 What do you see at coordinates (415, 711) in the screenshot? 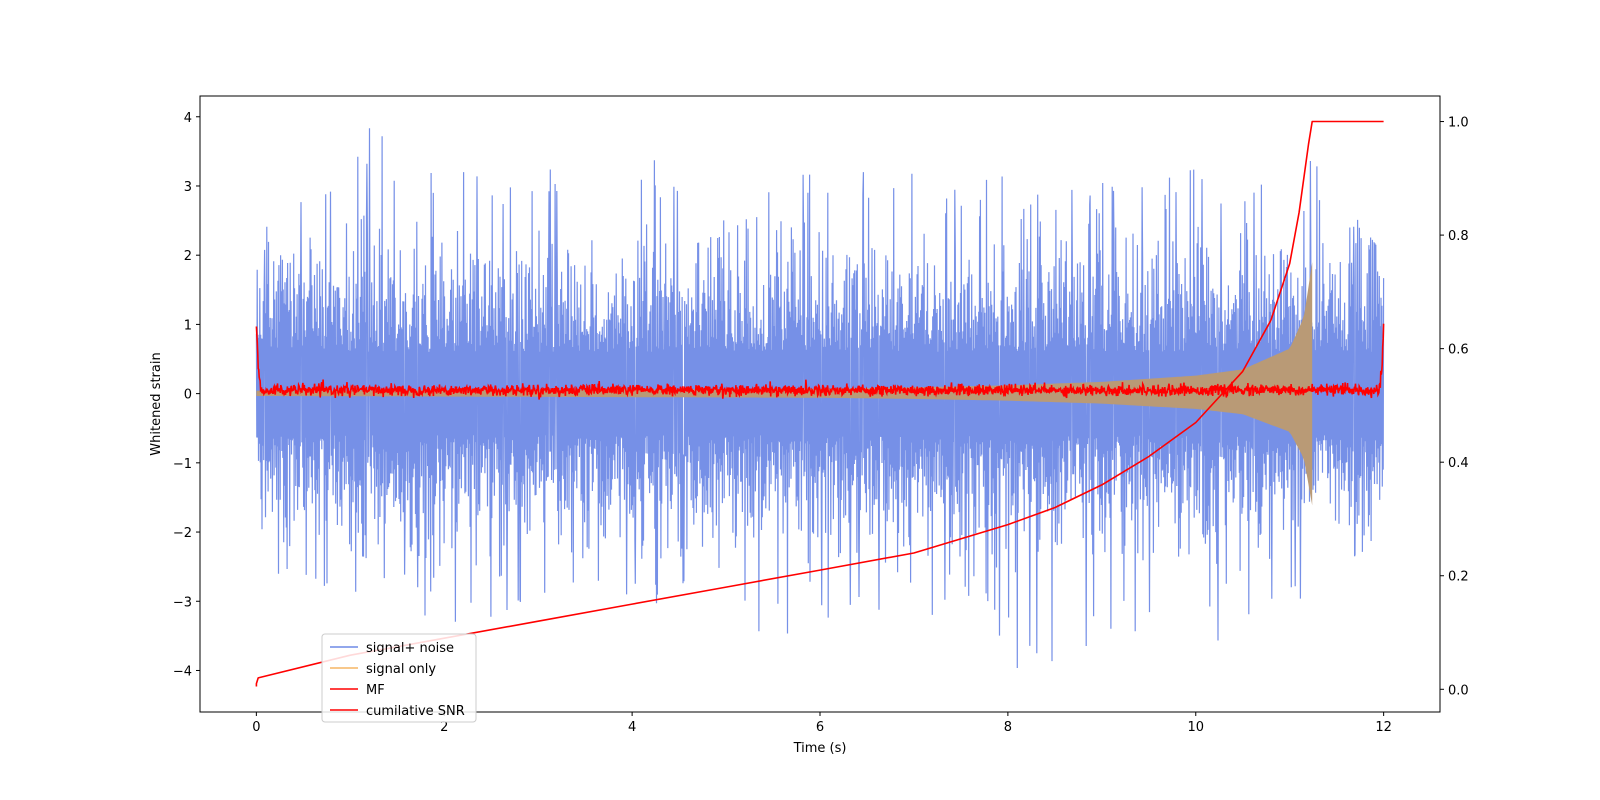
I see `legend-entry-cumulative-snr-label: cumilative SNR` at bounding box center [415, 711].